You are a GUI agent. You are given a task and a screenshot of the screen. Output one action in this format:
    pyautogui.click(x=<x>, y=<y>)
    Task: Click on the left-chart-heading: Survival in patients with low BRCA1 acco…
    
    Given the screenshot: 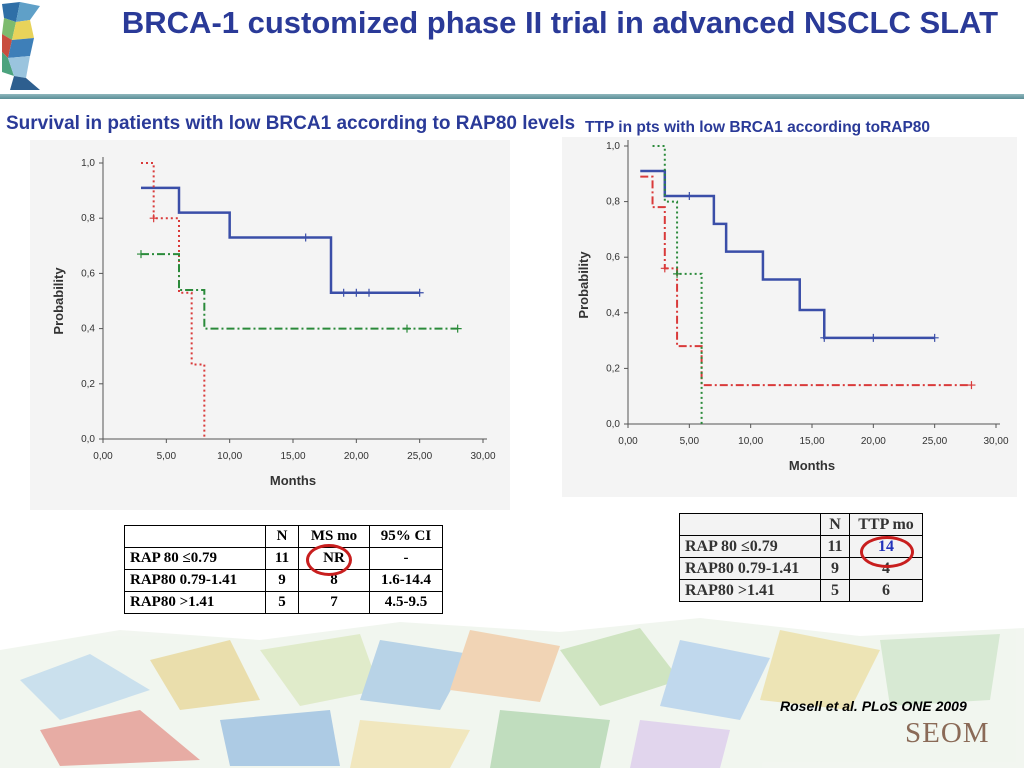 What is the action you would take?
    pyautogui.click(x=291, y=123)
    